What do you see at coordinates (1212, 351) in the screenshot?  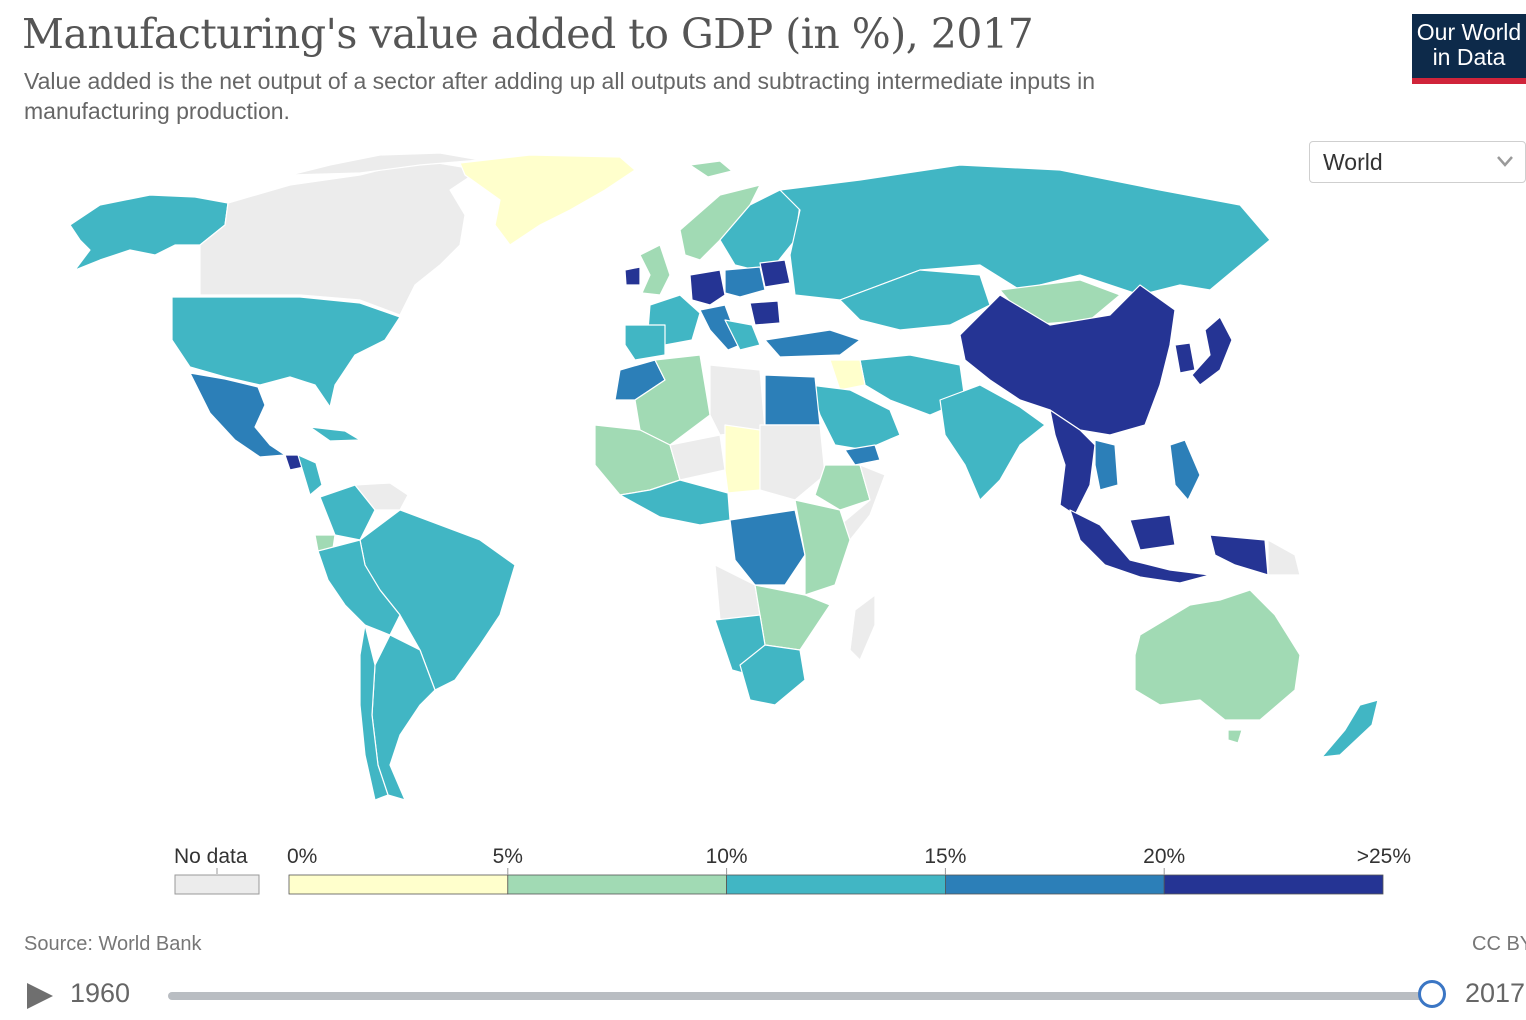 I see `region-japan` at bounding box center [1212, 351].